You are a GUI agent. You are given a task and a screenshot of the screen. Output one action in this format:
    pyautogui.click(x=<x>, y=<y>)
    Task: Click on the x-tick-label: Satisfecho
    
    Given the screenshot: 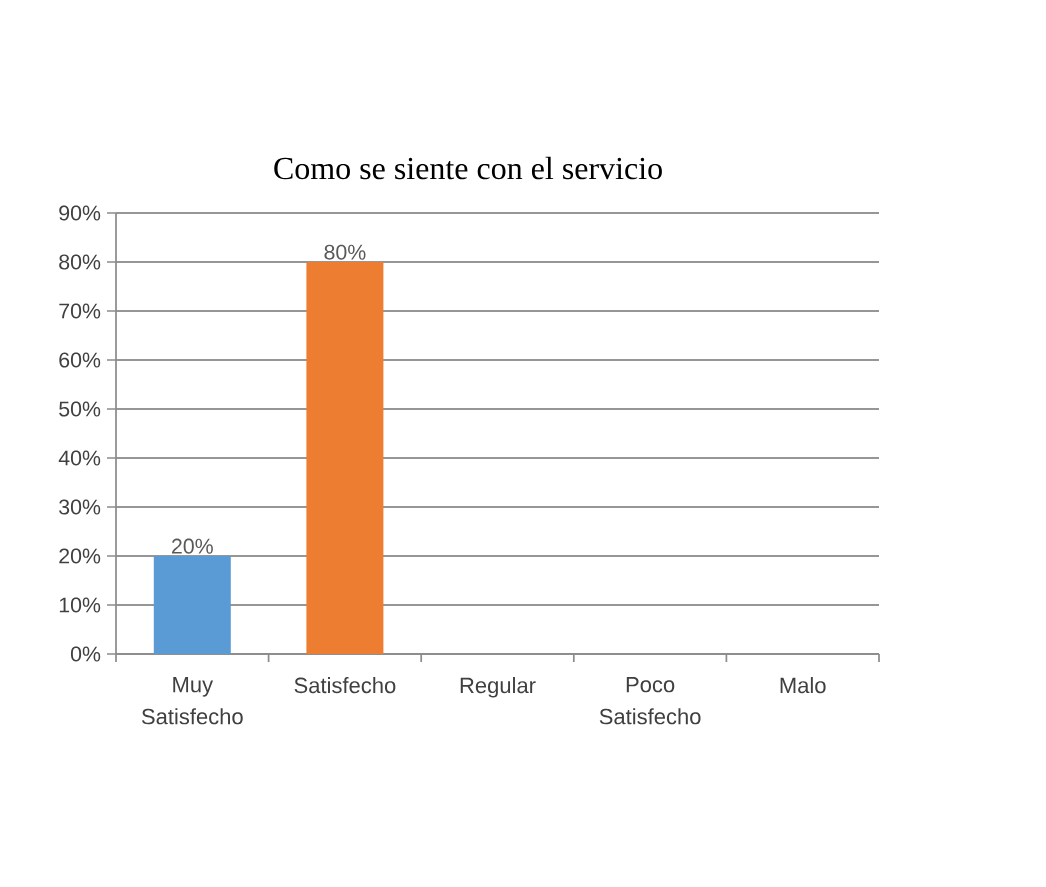 What is the action you would take?
    pyautogui.click(x=345, y=685)
    